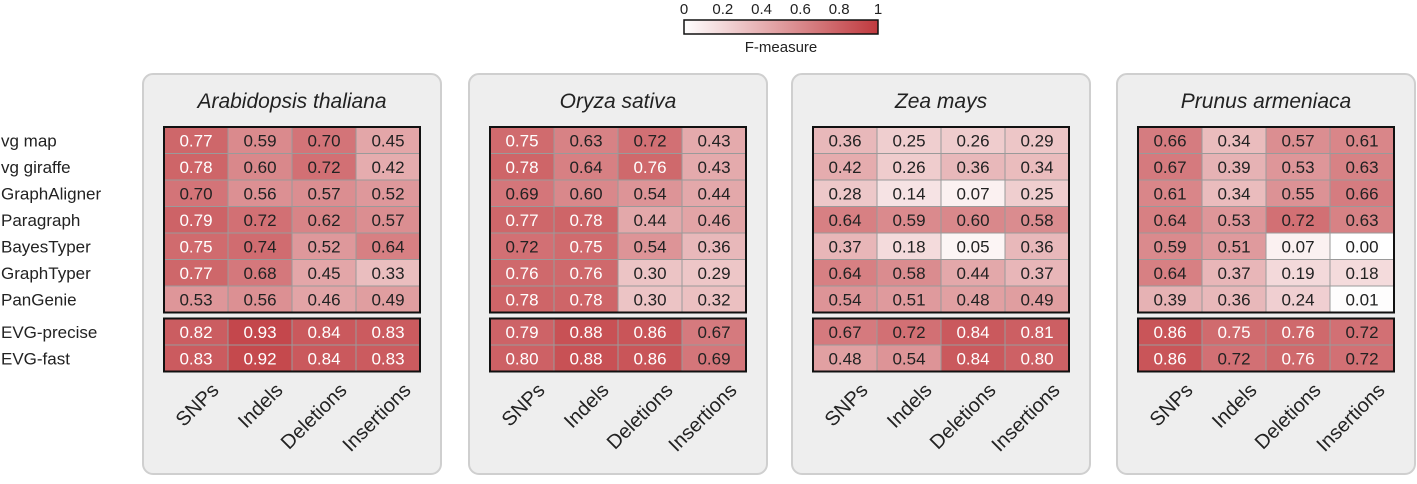 This screenshot has width=1417, height=484. I want to click on cell-value-label: 0.48, so click(844, 358).